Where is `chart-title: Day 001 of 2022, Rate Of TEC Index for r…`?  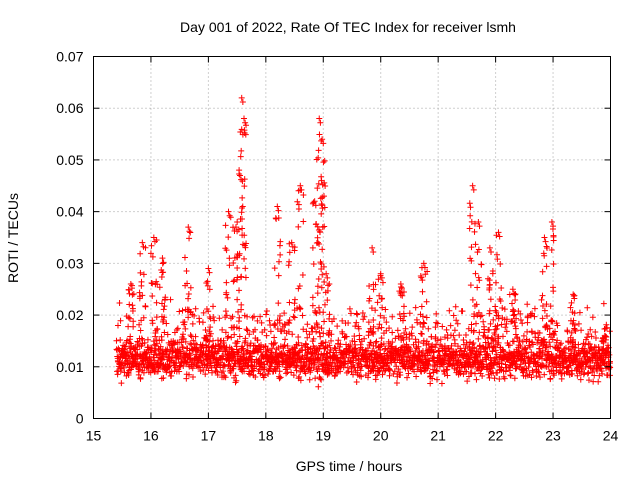 chart-title: Day 001 of 2022, Rate Of TEC Index for r… is located at coordinates (348, 27).